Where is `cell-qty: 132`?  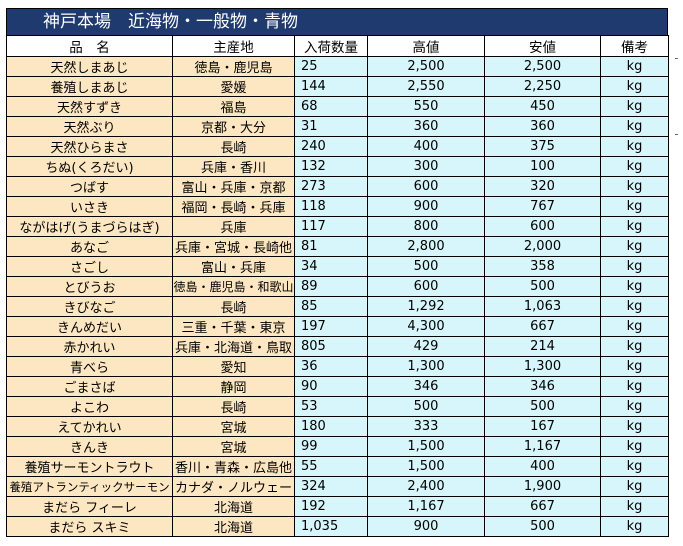
cell-qty: 132 is located at coordinates (331, 166).